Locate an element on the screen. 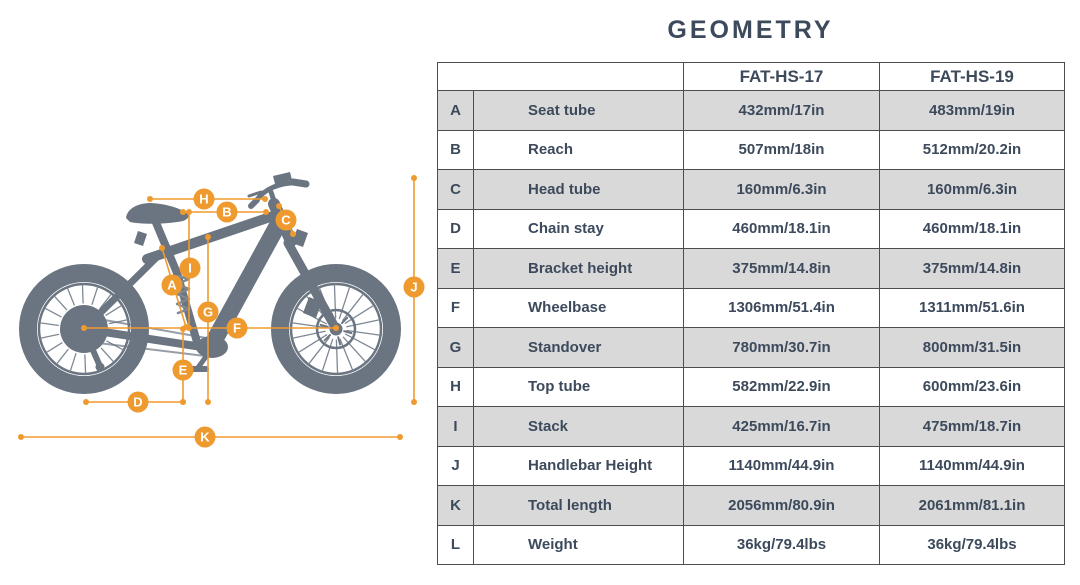 This screenshot has height=585, width=1080. front-light is located at coordinates (300, 238).